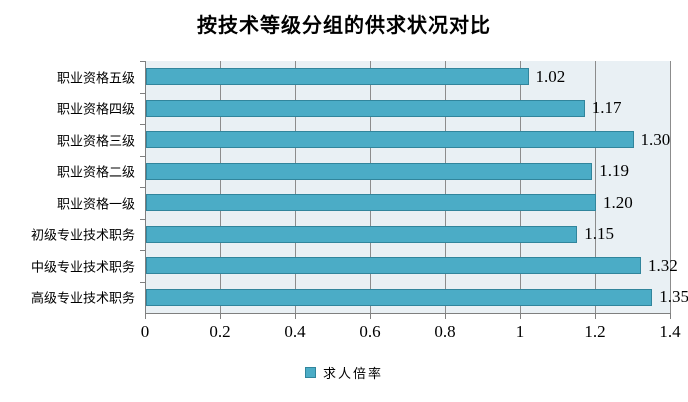  What do you see at coordinates (220, 331) in the screenshot?
I see `x-axis-tick-label: 0.2` at bounding box center [220, 331].